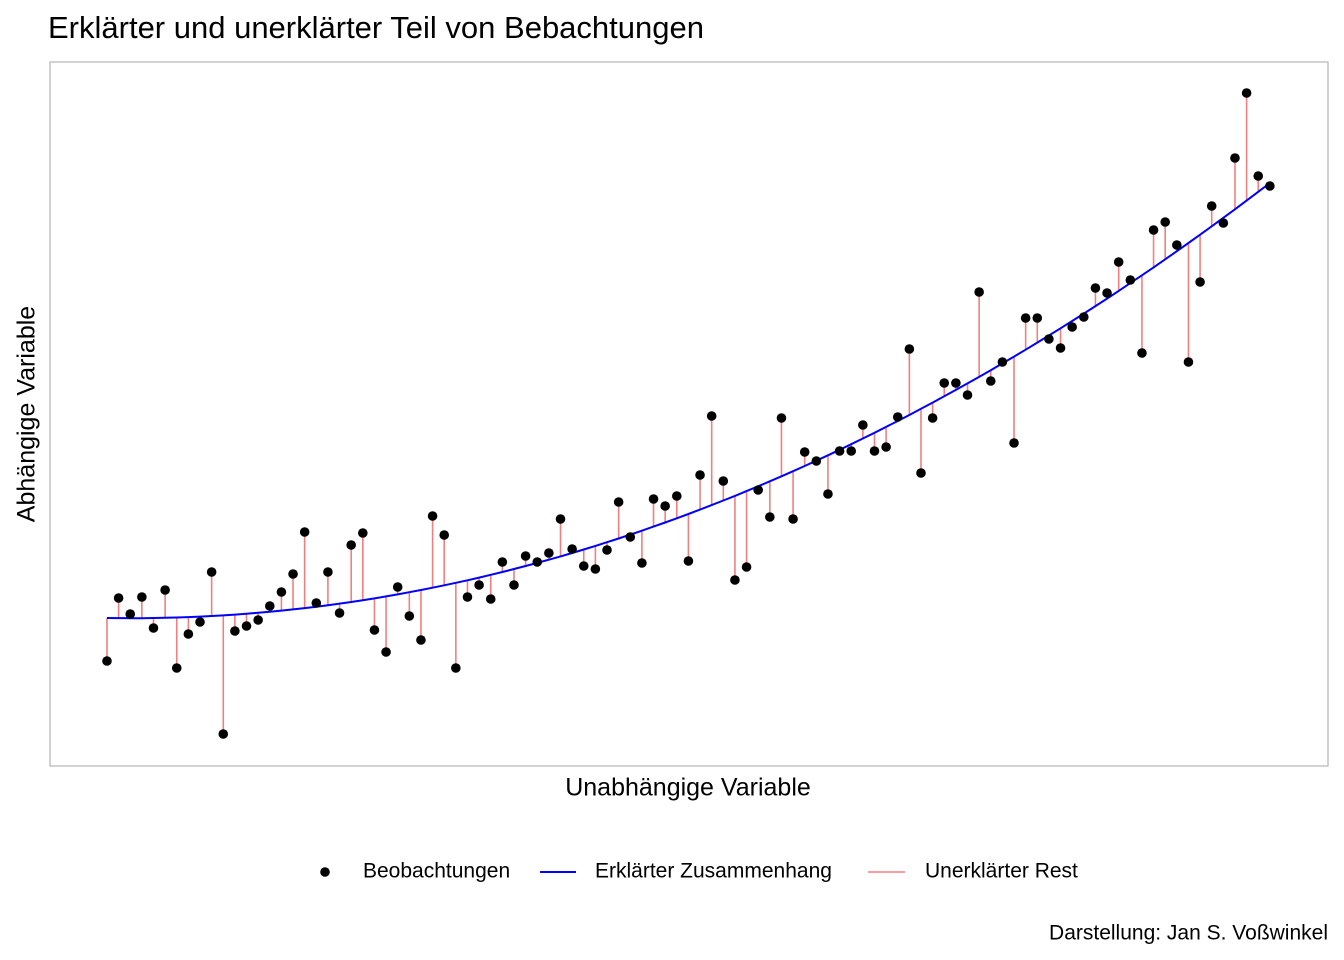 This screenshot has width=1344, height=960. What do you see at coordinates (436, 871) in the screenshot?
I see `legend-label: Beobachtungen` at bounding box center [436, 871].